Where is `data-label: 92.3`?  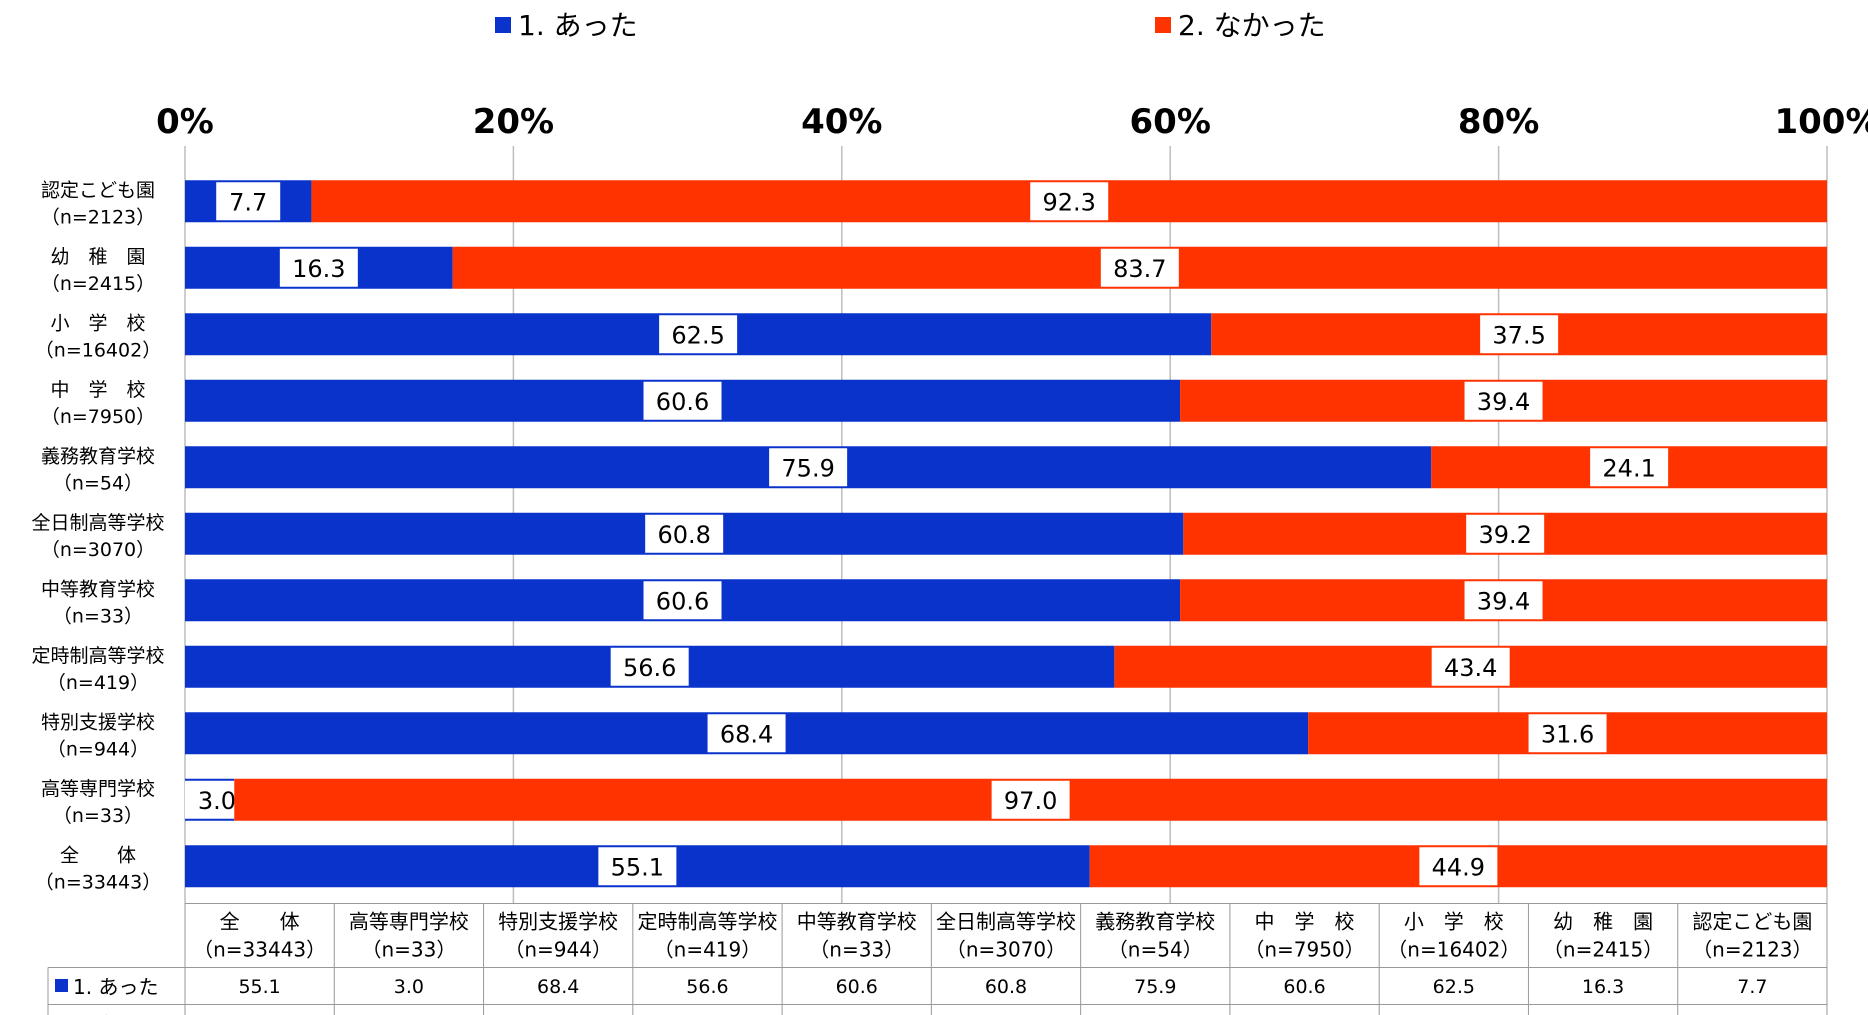 data-label: 92.3 is located at coordinates (1068, 202).